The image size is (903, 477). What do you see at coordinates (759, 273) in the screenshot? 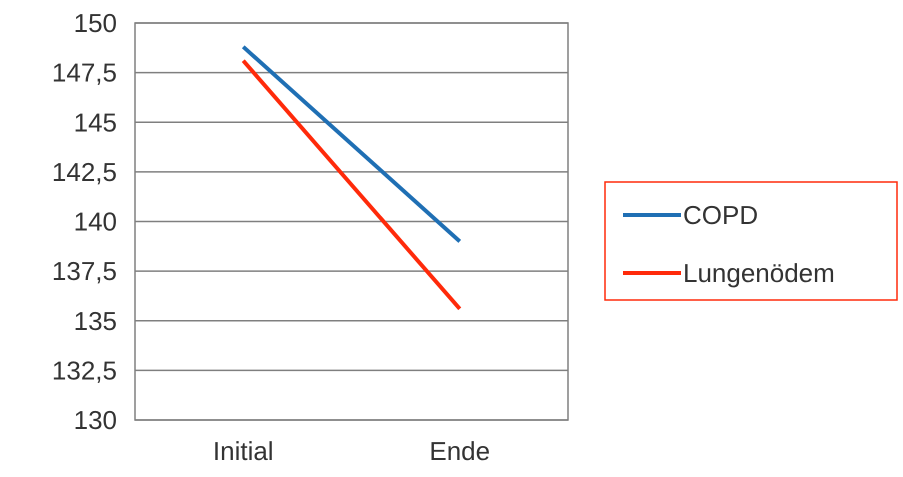
I see `legend-label: Lungenödem` at bounding box center [759, 273].